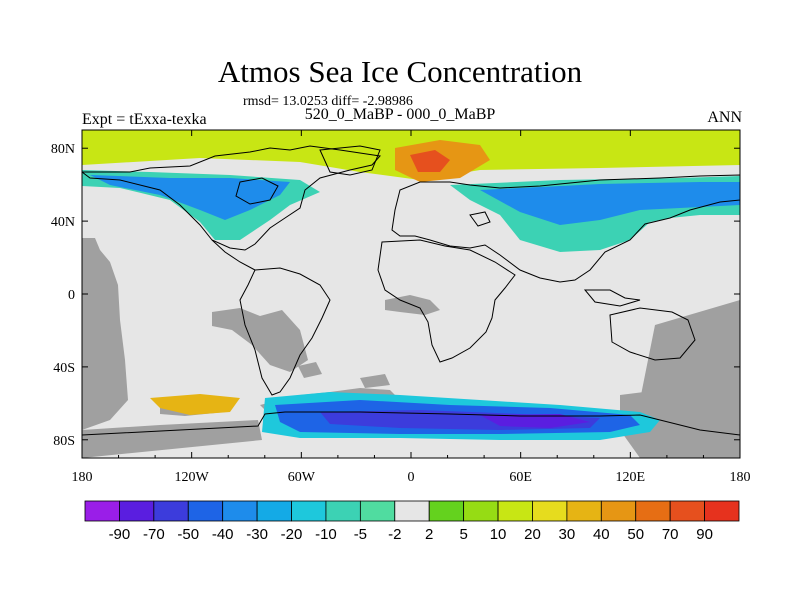 The width and height of the screenshot is (800, 600). Describe the element at coordinates (670, 534) in the screenshot. I see `colorbar-label: 70` at that location.